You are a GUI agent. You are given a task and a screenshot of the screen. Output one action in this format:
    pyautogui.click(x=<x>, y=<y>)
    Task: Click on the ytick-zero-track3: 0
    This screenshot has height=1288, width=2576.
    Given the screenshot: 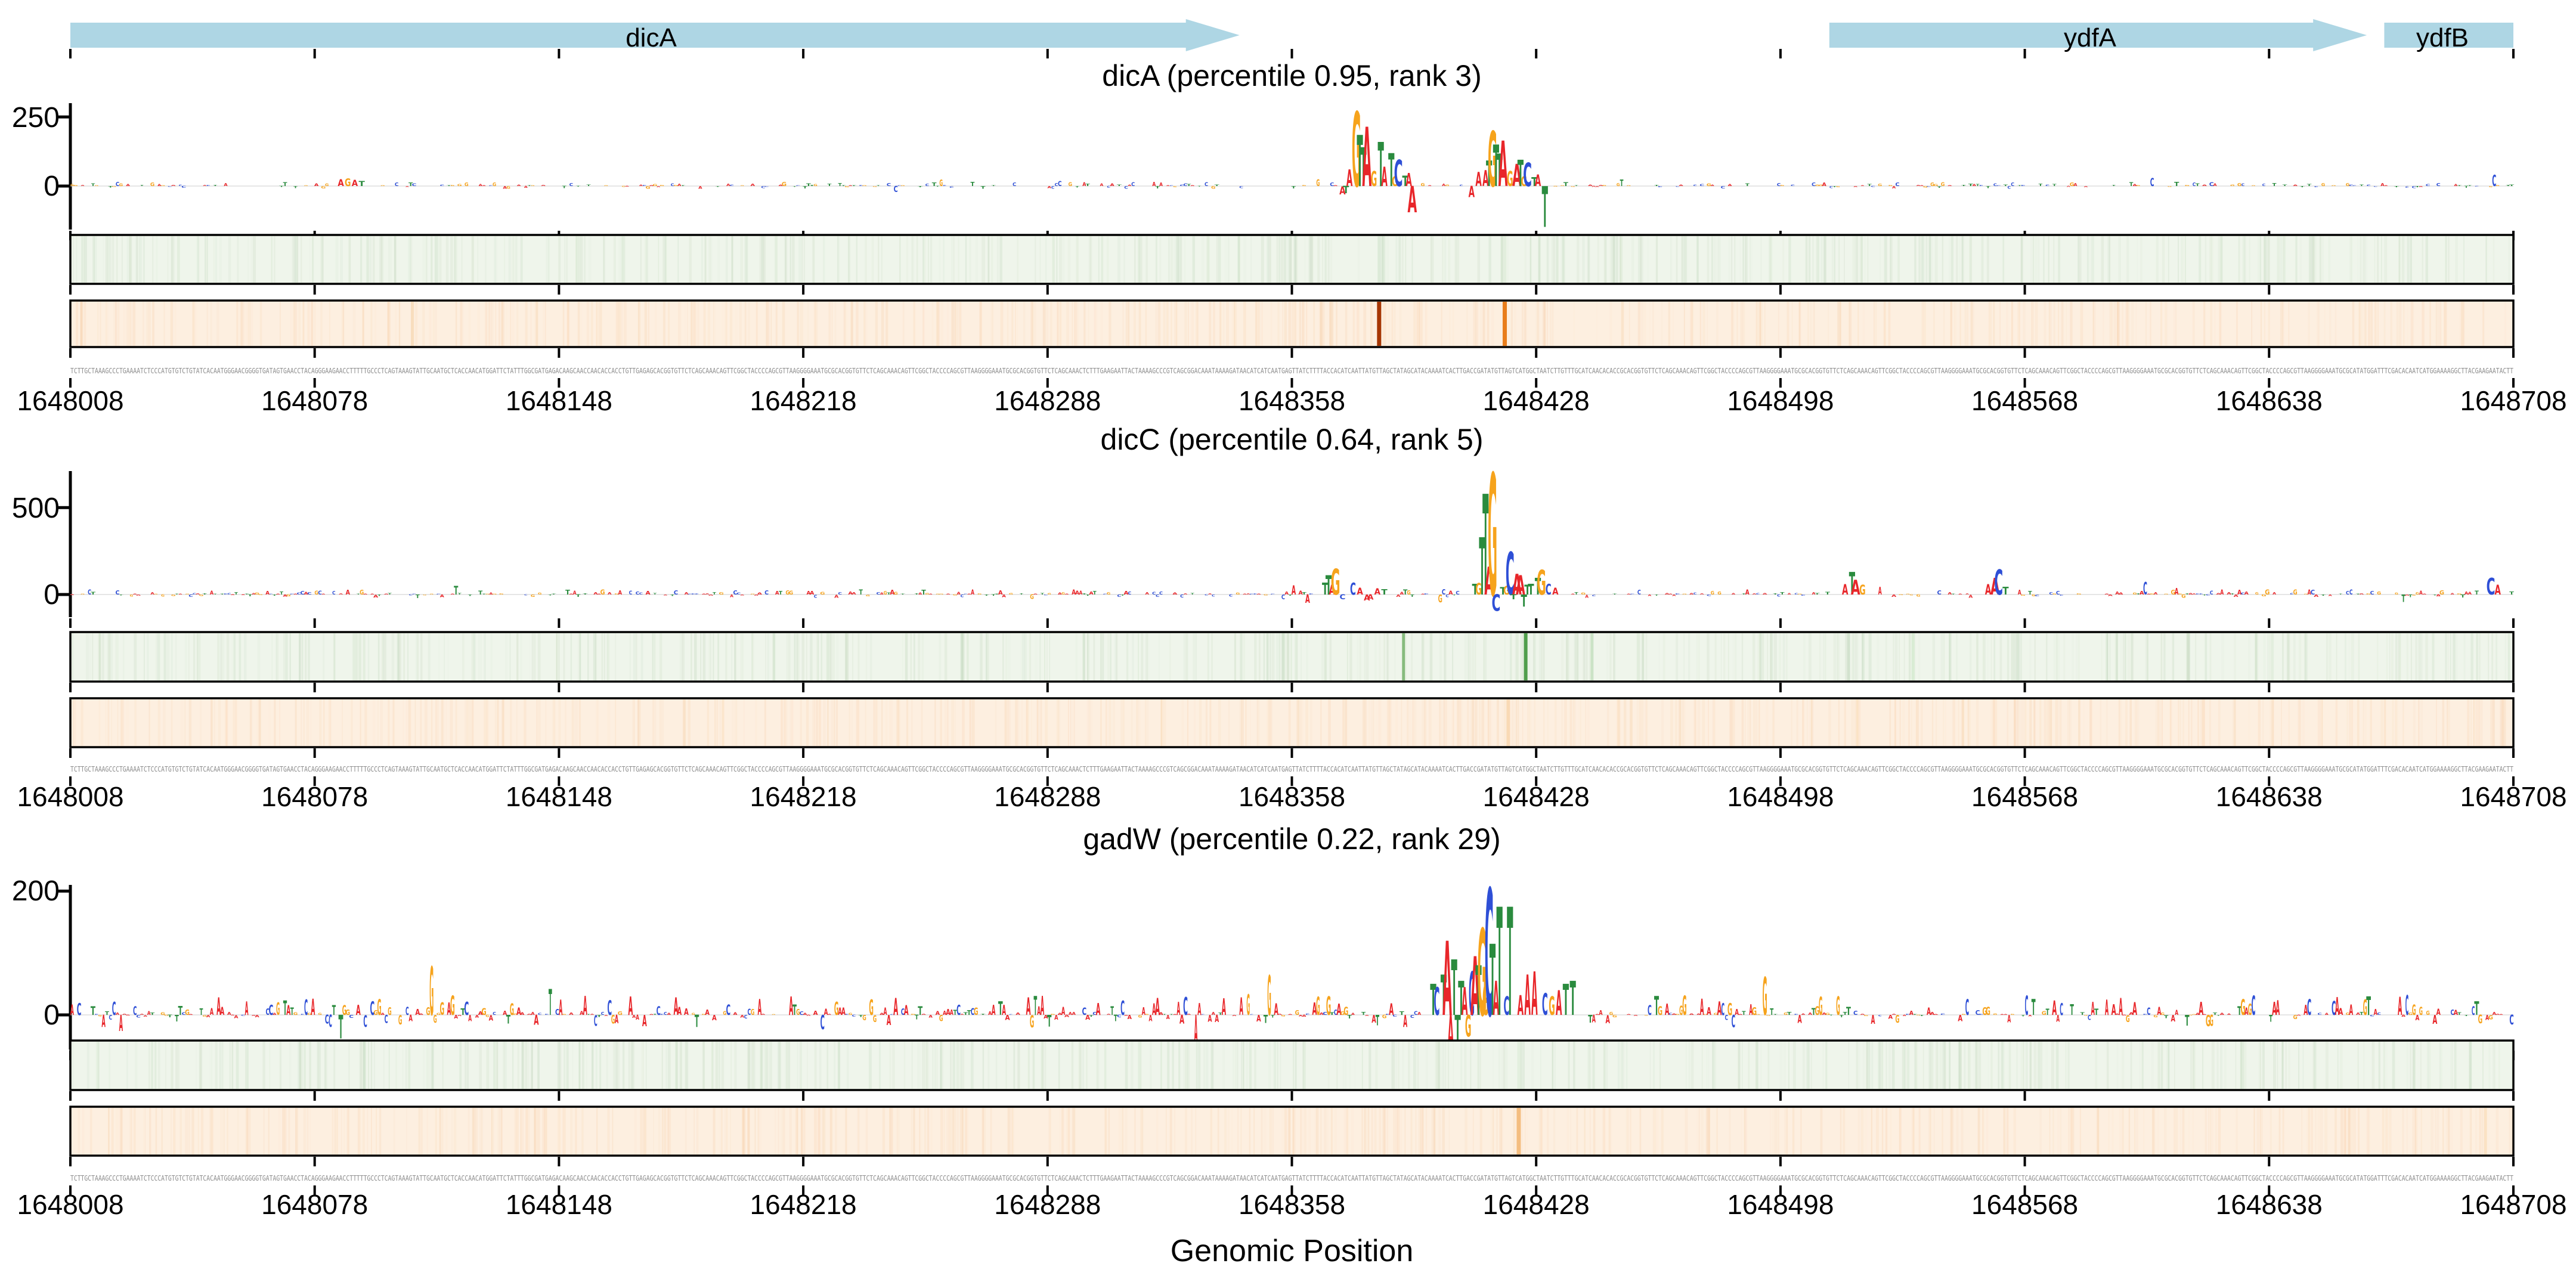 What is the action you would take?
    pyautogui.click(x=52, y=1015)
    